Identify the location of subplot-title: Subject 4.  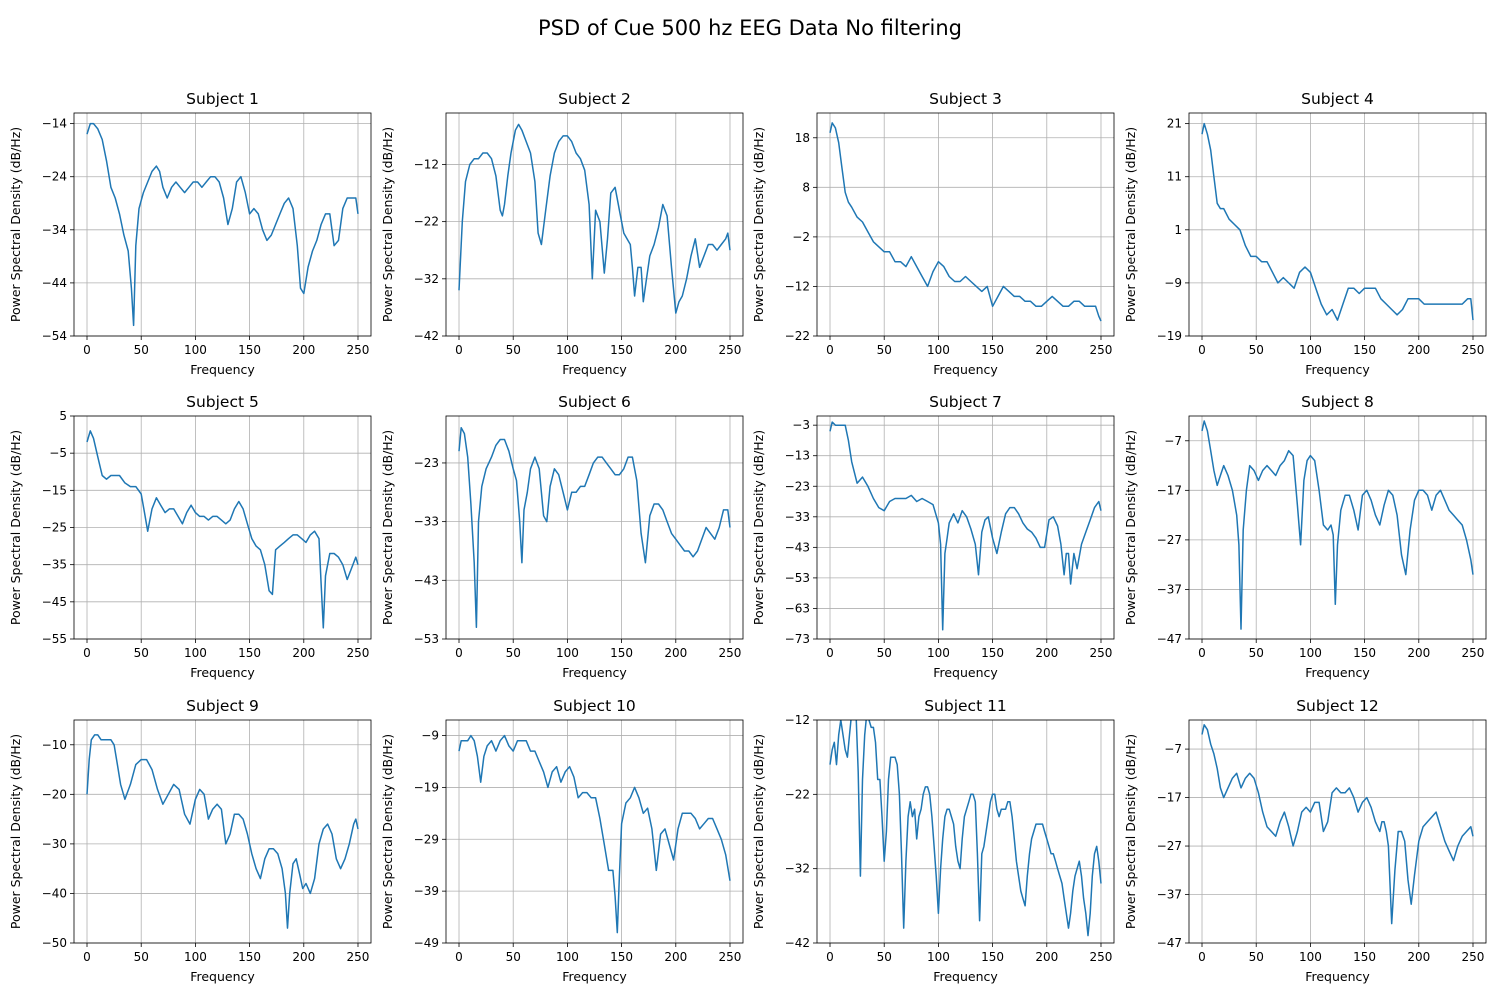
(1337, 99).